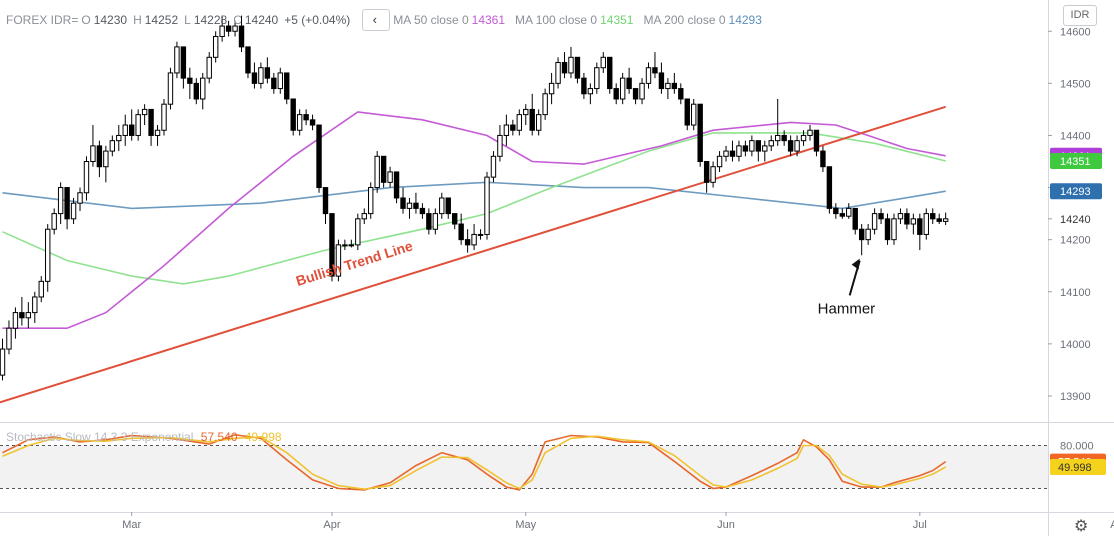  I want to click on price-tick-label: 14200, so click(1075, 241).